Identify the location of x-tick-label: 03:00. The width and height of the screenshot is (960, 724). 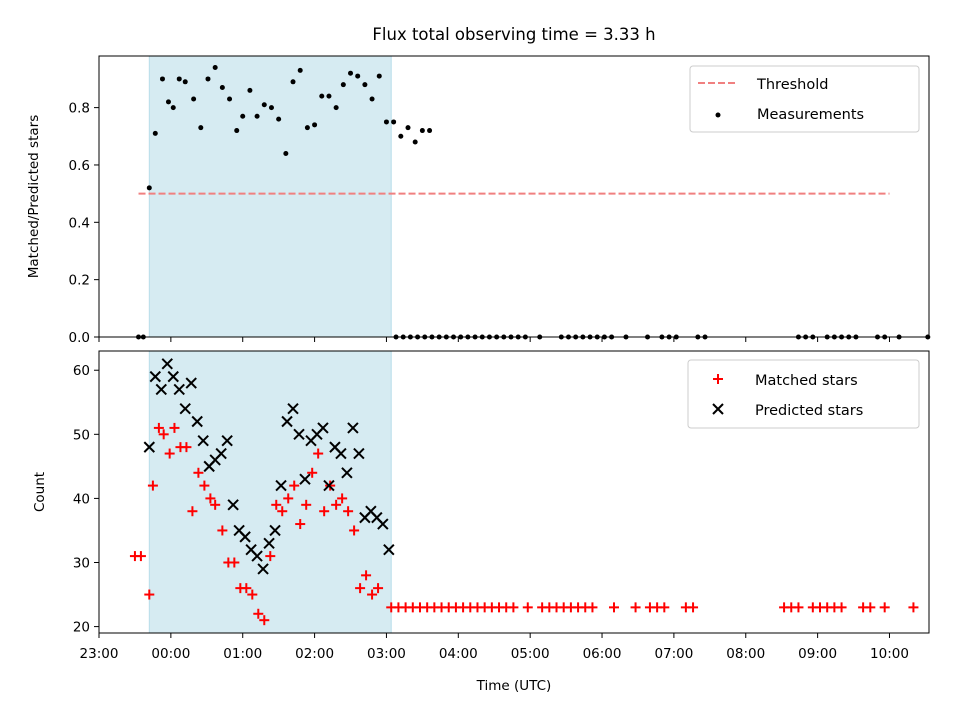
(386, 654).